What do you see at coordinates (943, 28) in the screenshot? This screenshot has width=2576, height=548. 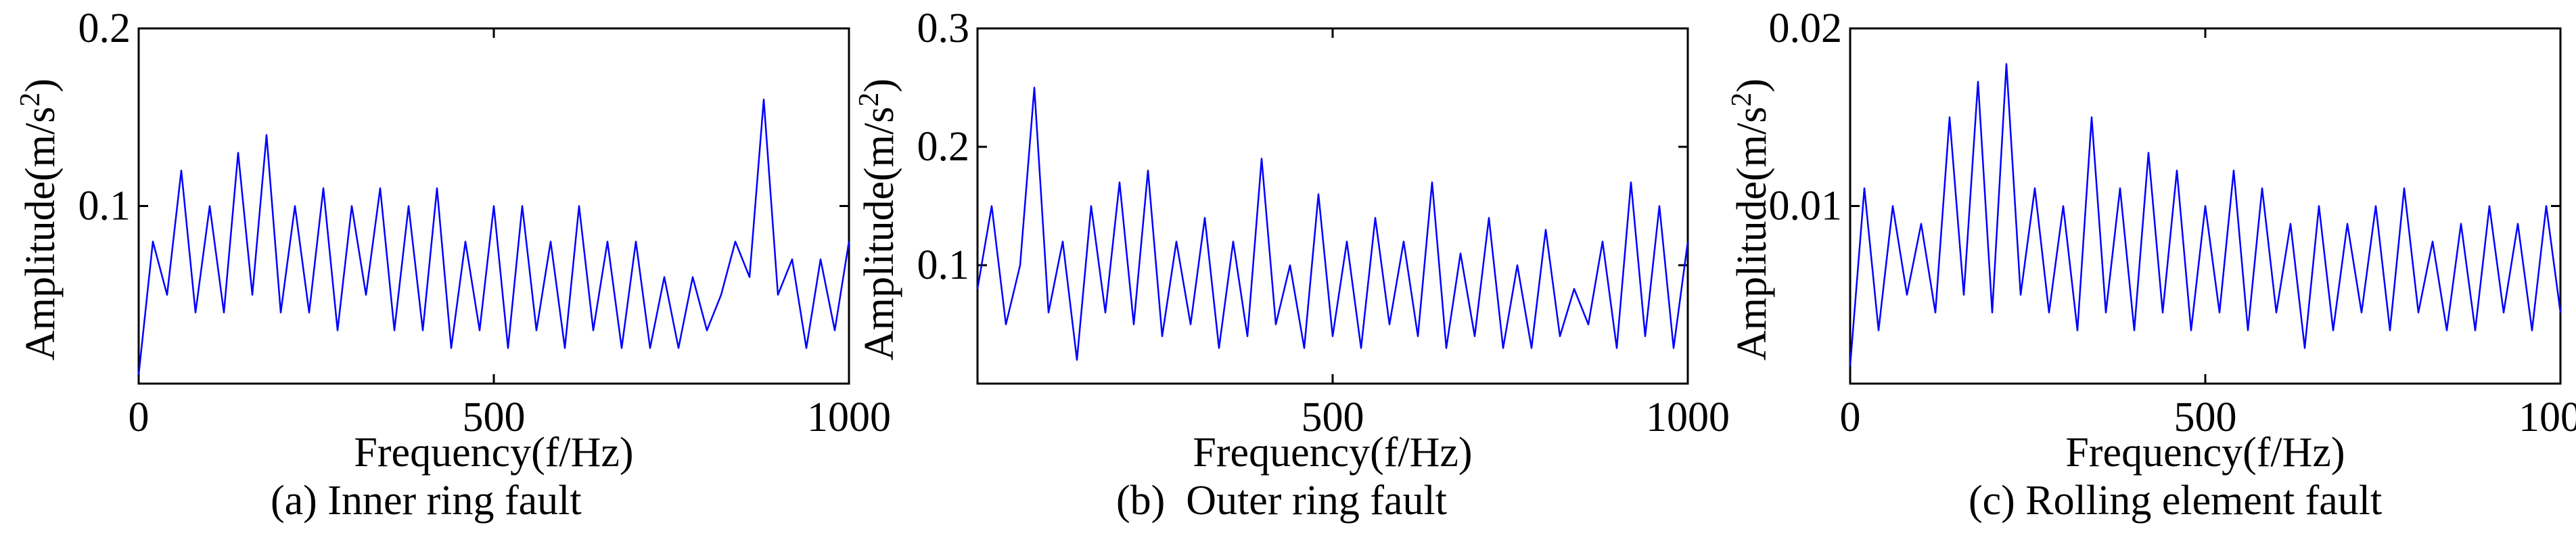 I see `y-tick-label: 0.3` at bounding box center [943, 28].